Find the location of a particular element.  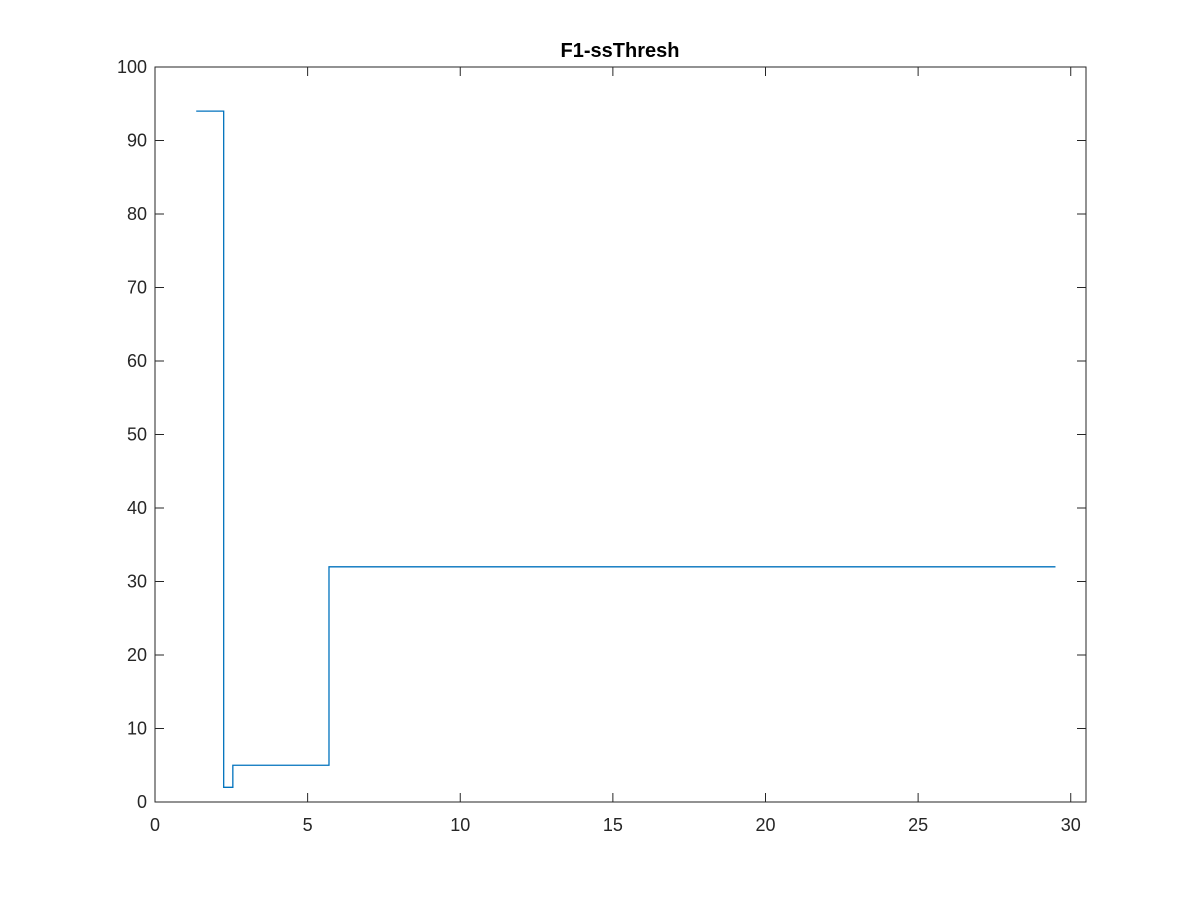

x-tick-label: 10 is located at coordinates (460, 825).